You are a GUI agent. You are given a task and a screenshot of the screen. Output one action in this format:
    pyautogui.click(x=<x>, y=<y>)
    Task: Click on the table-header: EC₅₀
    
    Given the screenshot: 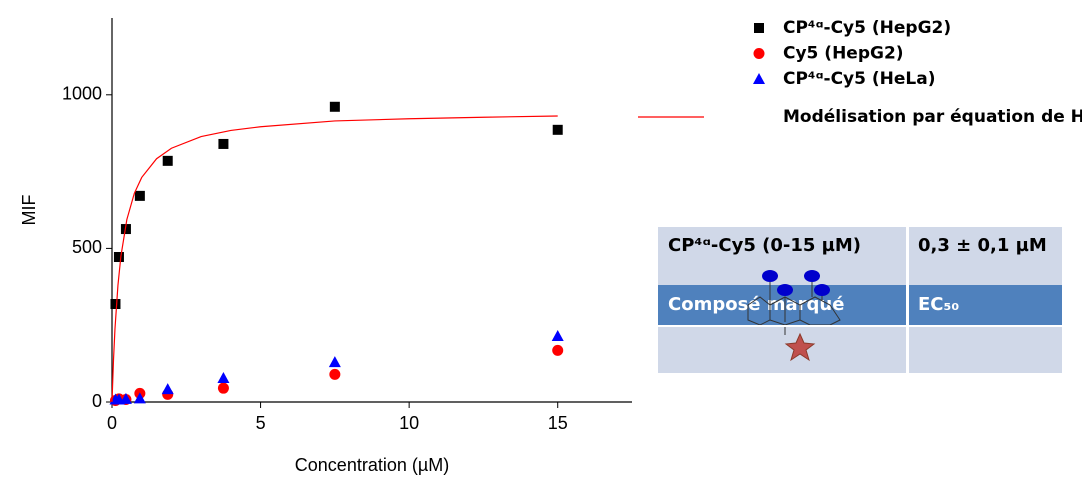 What is the action you would take?
    pyautogui.click(x=938, y=304)
    